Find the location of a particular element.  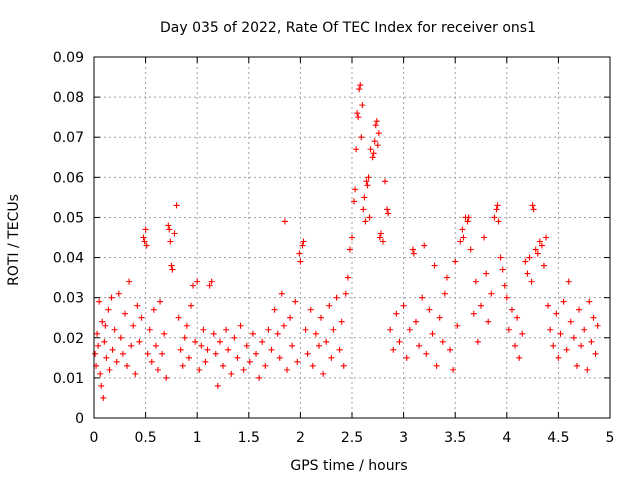

x-tick-label: 2.5 is located at coordinates (352, 438).